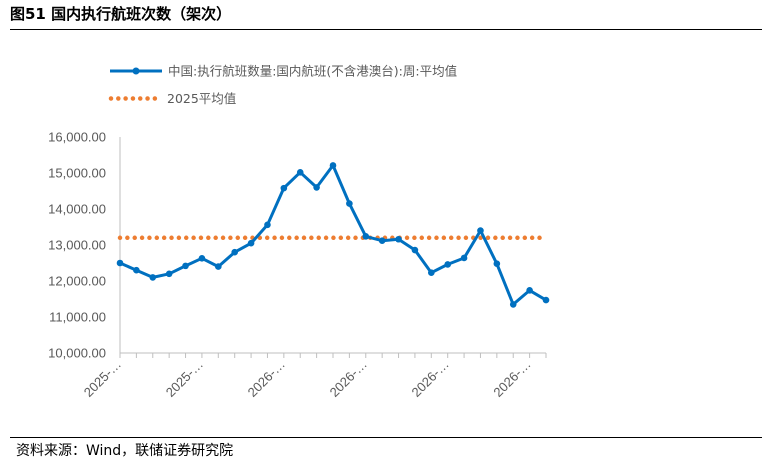 The width and height of the screenshot is (771, 463). I want to click on y-tick-label: 16,000.00, so click(77, 137).